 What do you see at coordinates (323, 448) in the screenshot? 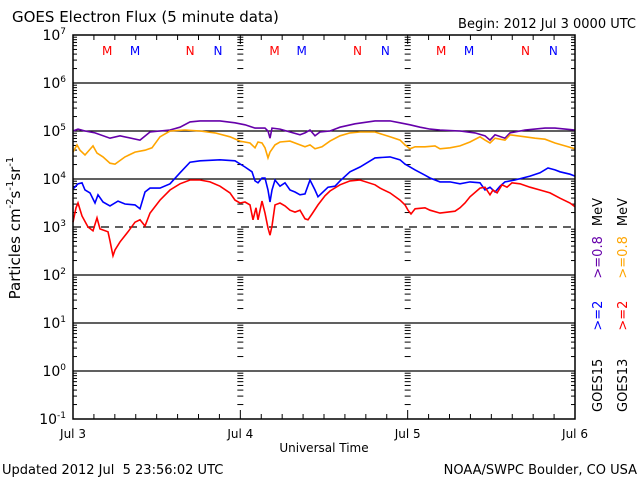
I see `x-axis-label: Universal Time` at bounding box center [323, 448].